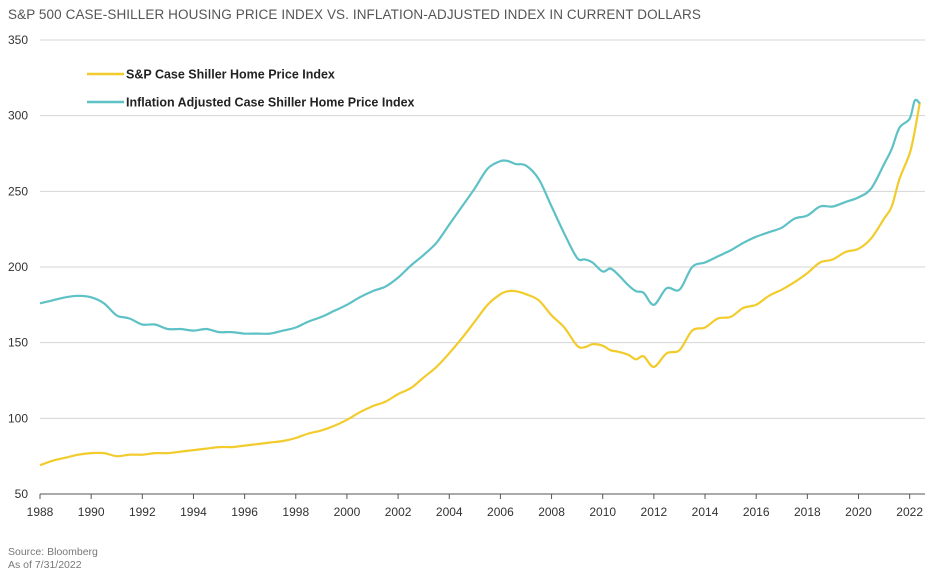  What do you see at coordinates (18, 418) in the screenshot?
I see `y-tick-label: 100` at bounding box center [18, 418].